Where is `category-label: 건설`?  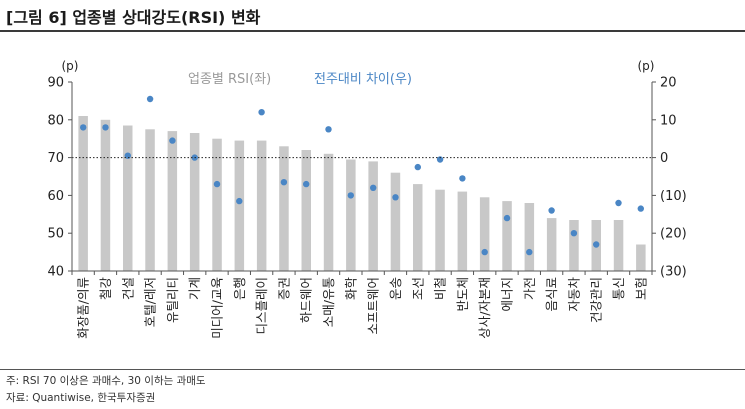
category-label: 건설 is located at coordinates (127, 288).